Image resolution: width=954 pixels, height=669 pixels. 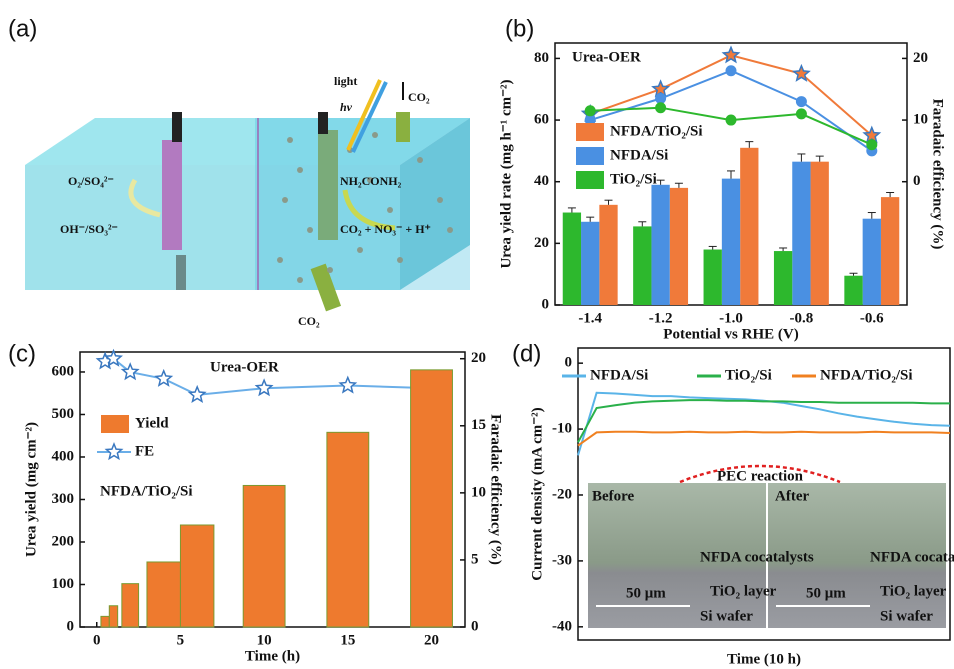 What do you see at coordinates (912, 557) in the screenshot?
I see `annotation: NFDA cocatalysts` at bounding box center [912, 557].